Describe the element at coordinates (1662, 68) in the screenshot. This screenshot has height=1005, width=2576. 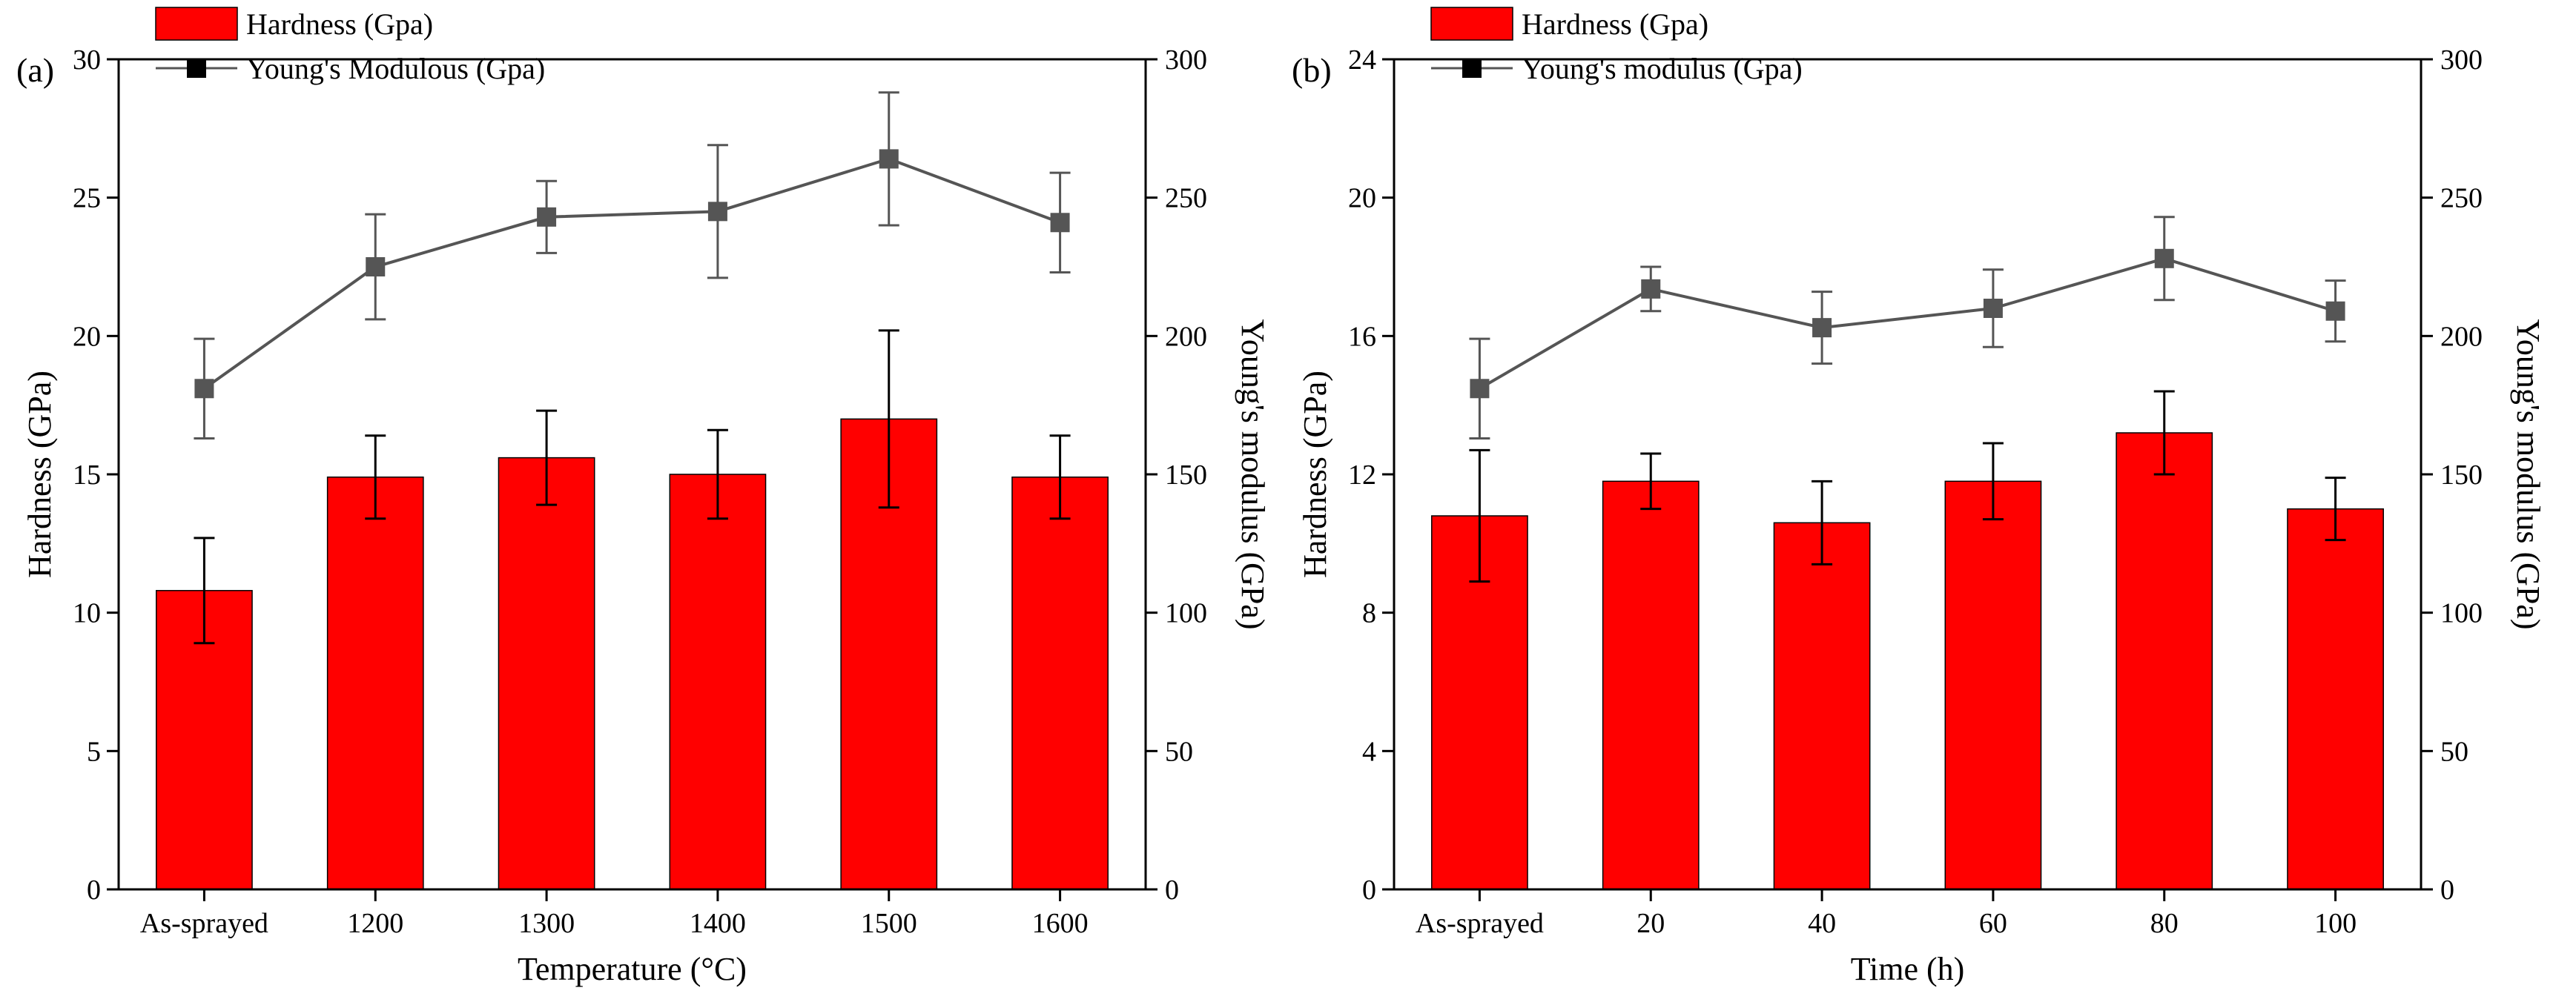
I see `legend-label-modulus: Young's modulus (Gpa)` at that location.